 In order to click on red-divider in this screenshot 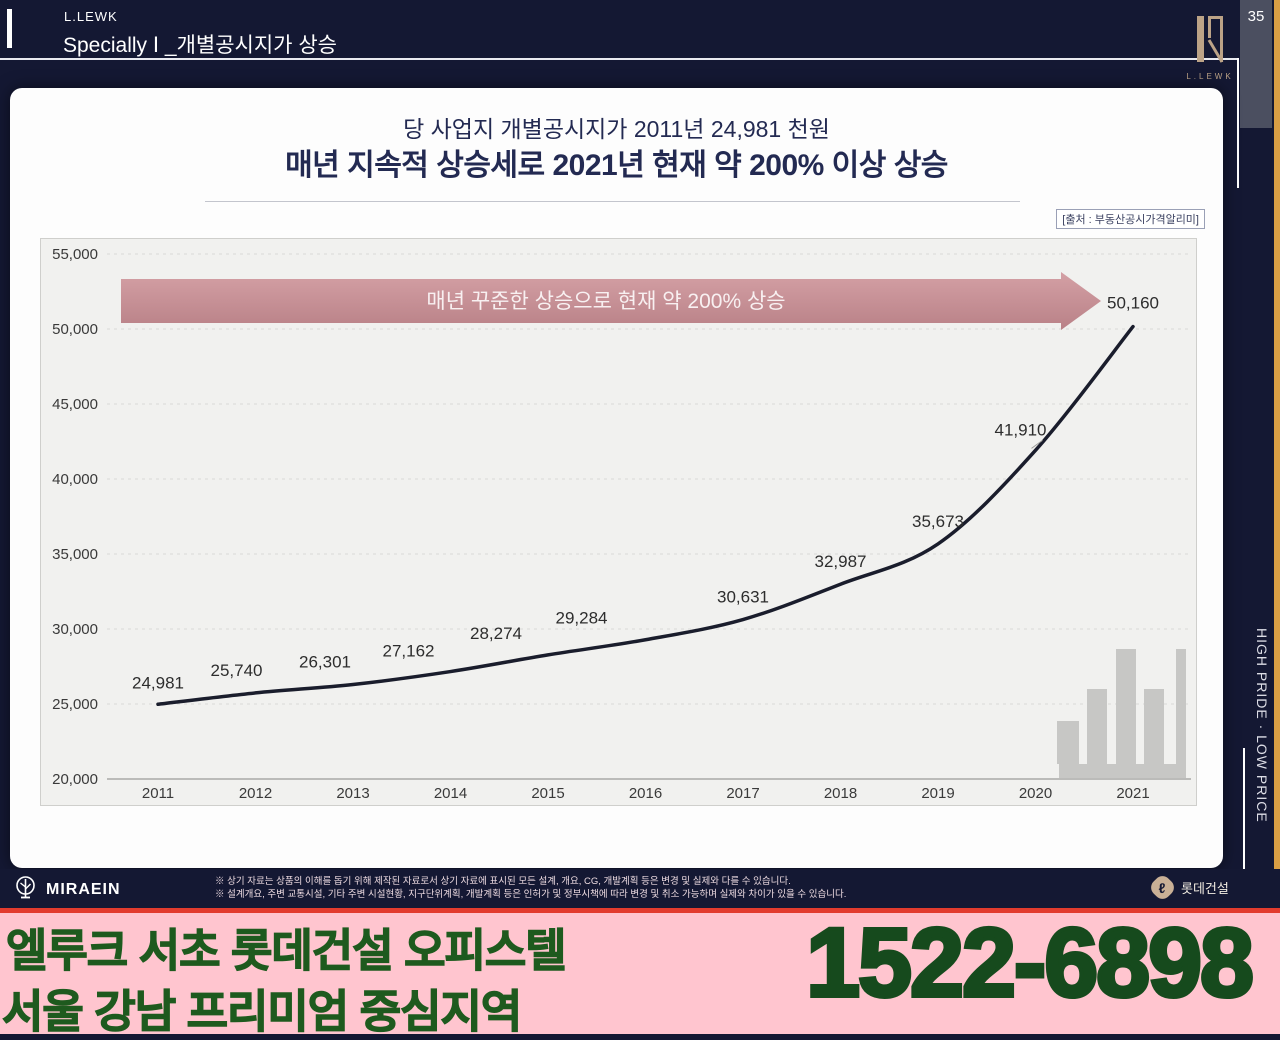, I will do `click(640, 910)`.